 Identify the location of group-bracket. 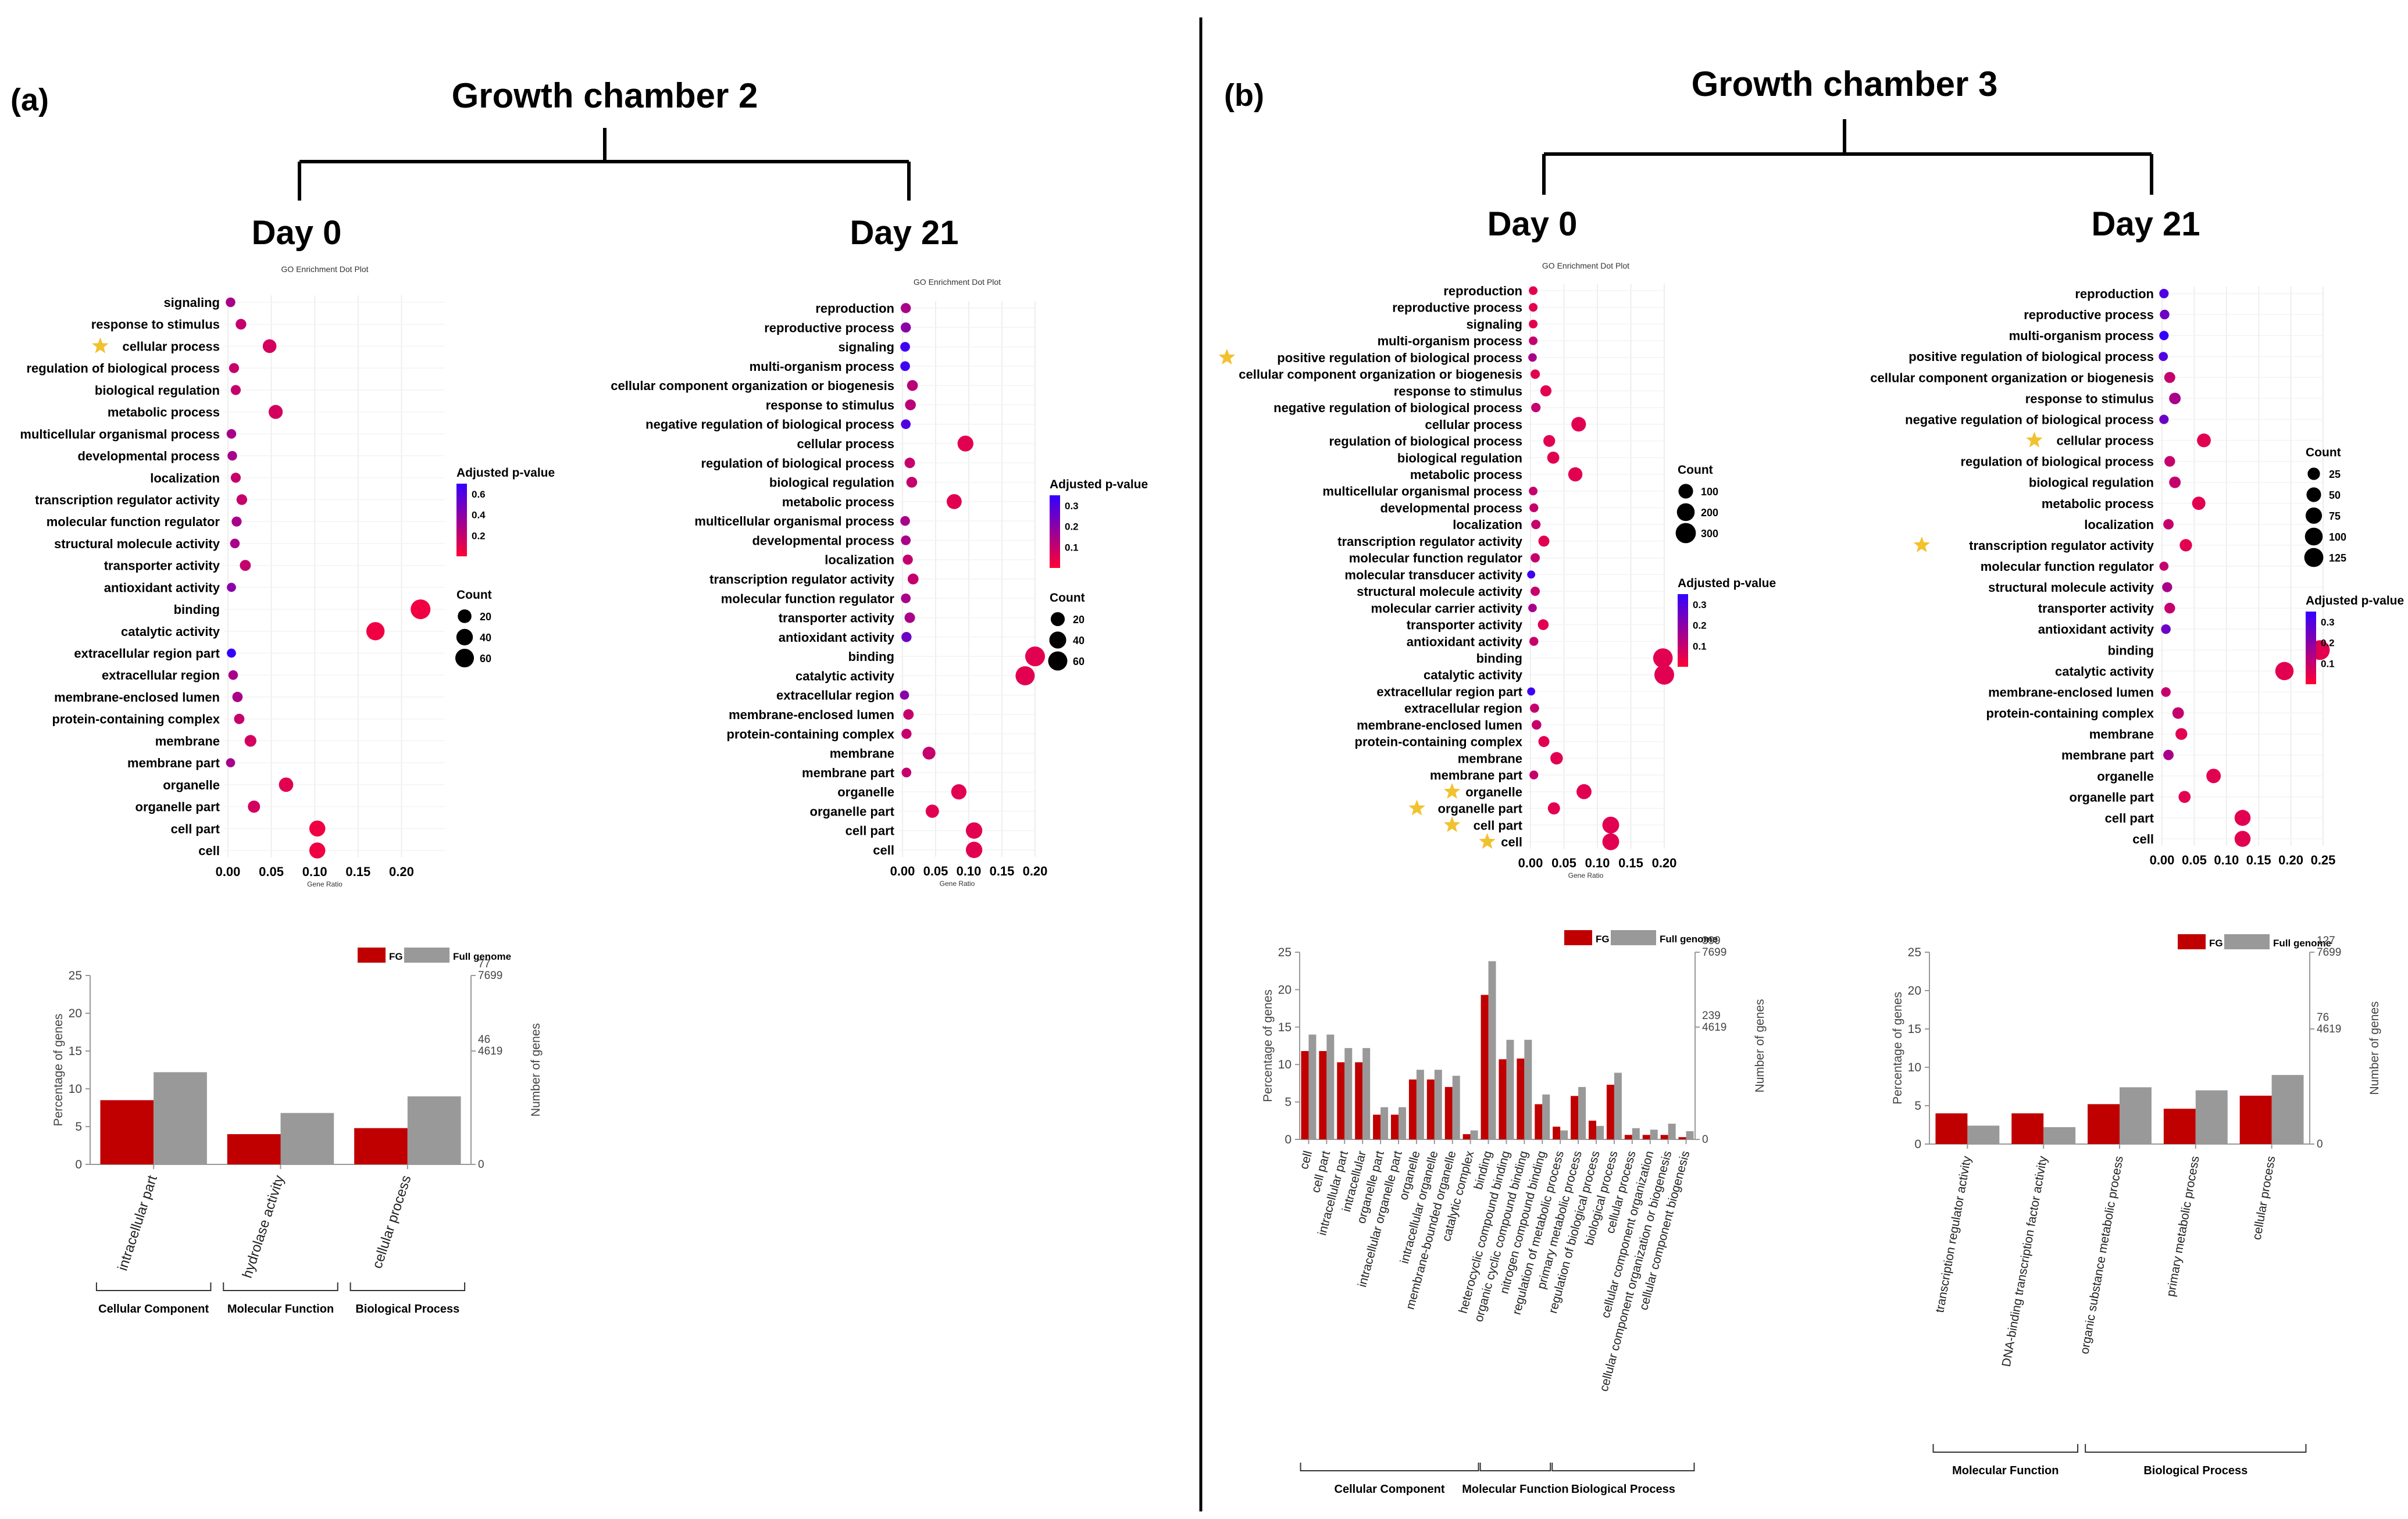
(1515, 1467).